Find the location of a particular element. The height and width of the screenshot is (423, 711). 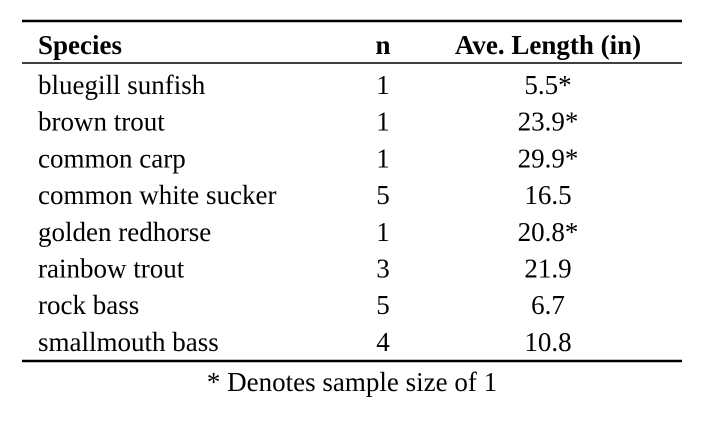

table-cell: 4 is located at coordinates (383, 342).